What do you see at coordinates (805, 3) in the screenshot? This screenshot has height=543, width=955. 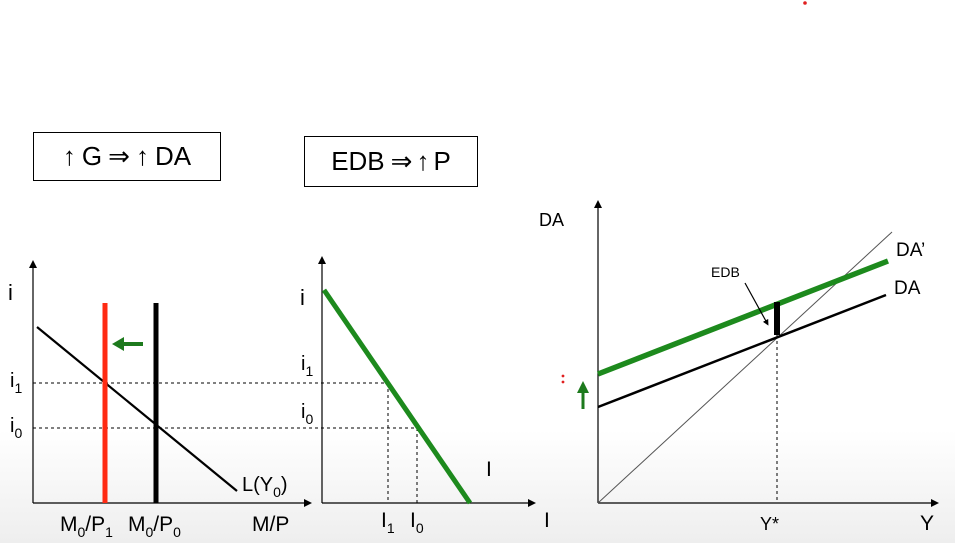 I see `pointer-dot` at bounding box center [805, 3].